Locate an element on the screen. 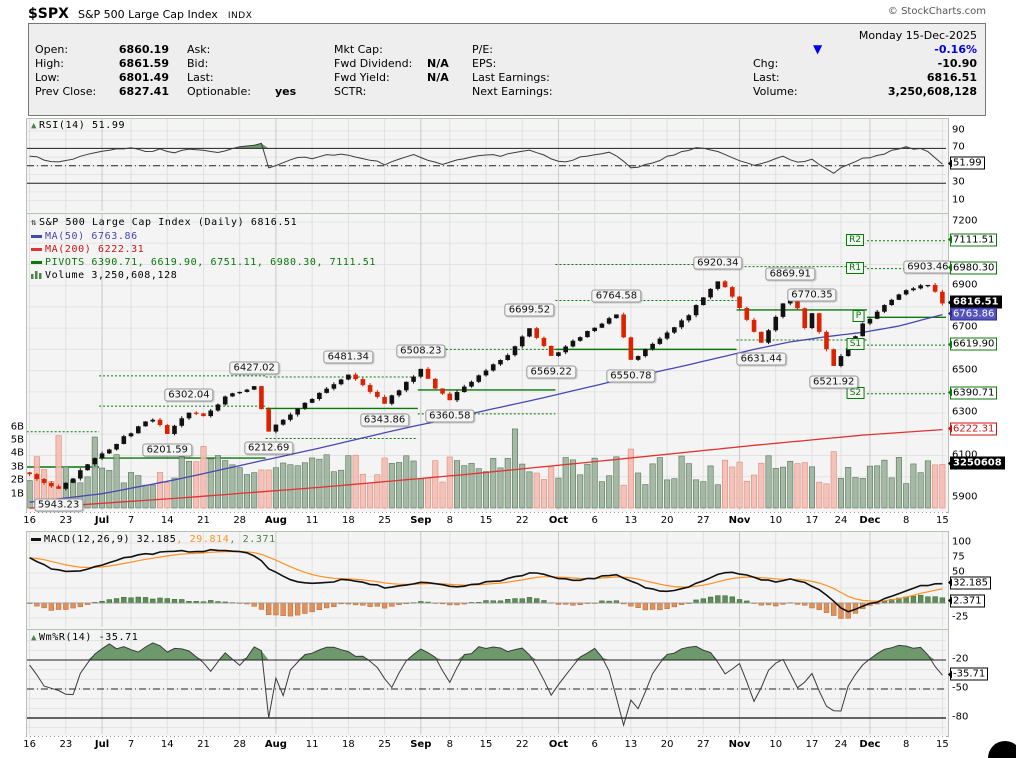 Image resolution: width=1016 pixels, height=758 pixels. chg-value: -10.90 is located at coordinates (957, 63).